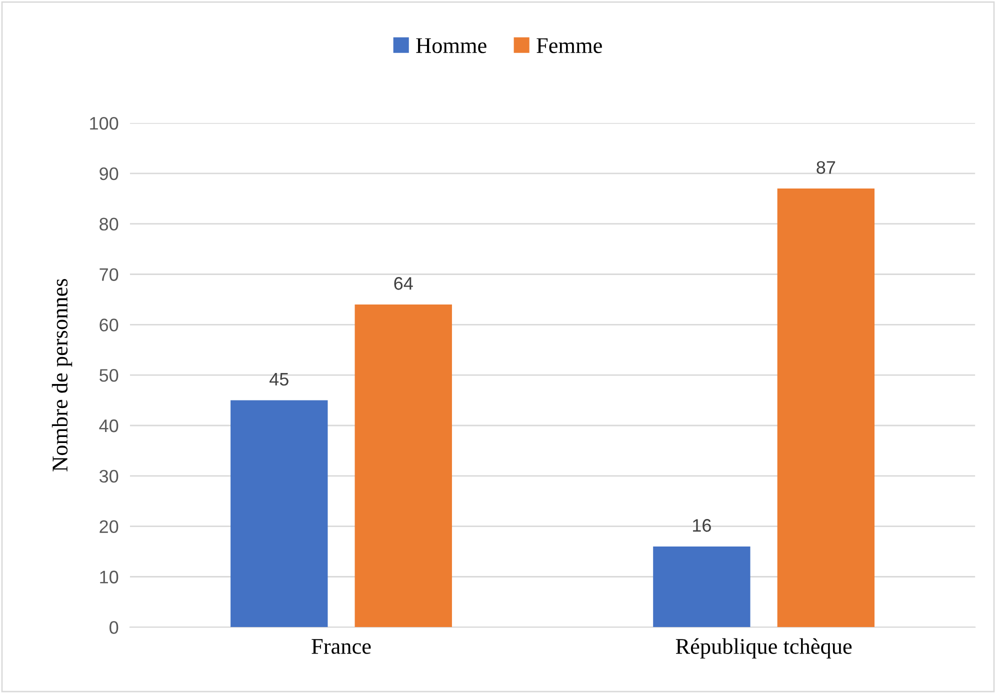  Describe the element at coordinates (109, 173) in the screenshot. I see `y-tick-label: 90` at that location.